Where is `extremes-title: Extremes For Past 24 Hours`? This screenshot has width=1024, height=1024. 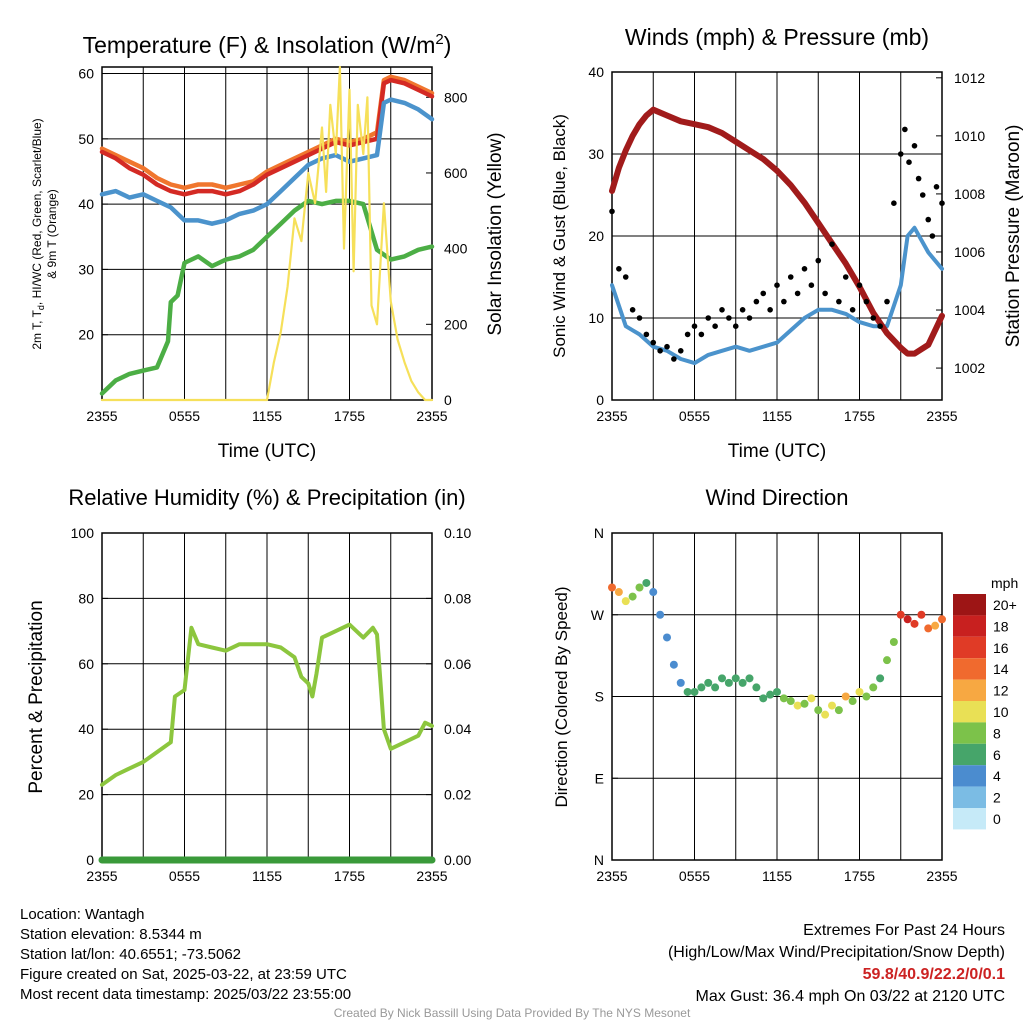
extremes-title: Extremes For Past 24 Hours is located at coordinates (904, 930).